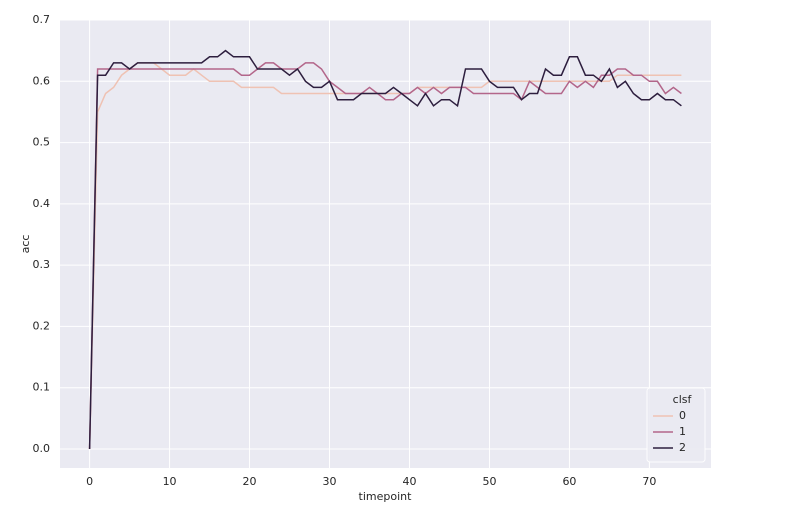 The height and width of the screenshot is (512, 797). Describe the element at coordinates (489, 481) in the screenshot. I see `x-tick-label: 50` at that location.